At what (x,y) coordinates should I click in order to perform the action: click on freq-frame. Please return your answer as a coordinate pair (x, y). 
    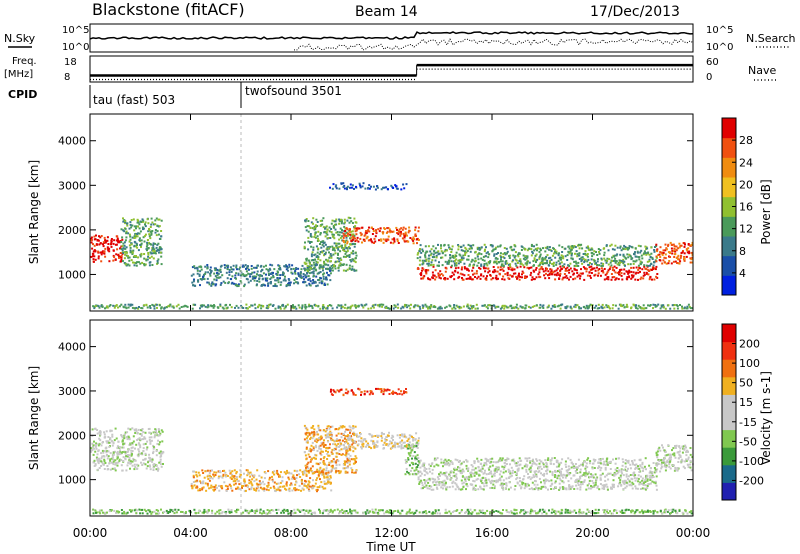
    Looking at the image, I should click on (391, 69).